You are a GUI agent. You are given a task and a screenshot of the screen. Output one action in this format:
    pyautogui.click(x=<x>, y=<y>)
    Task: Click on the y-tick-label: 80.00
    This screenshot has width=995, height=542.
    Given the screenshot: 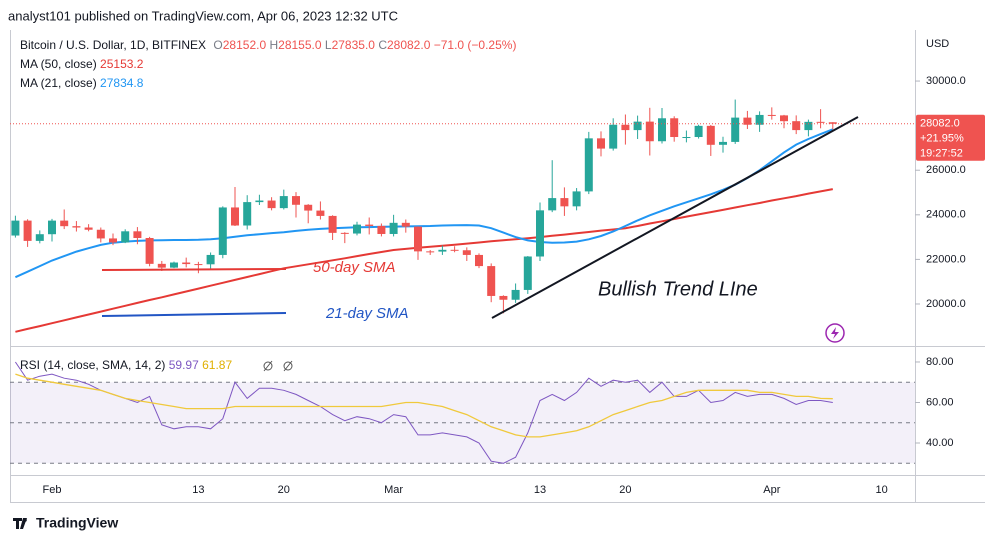 What is the action you would take?
    pyautogui.click(x=940, y=362)
    